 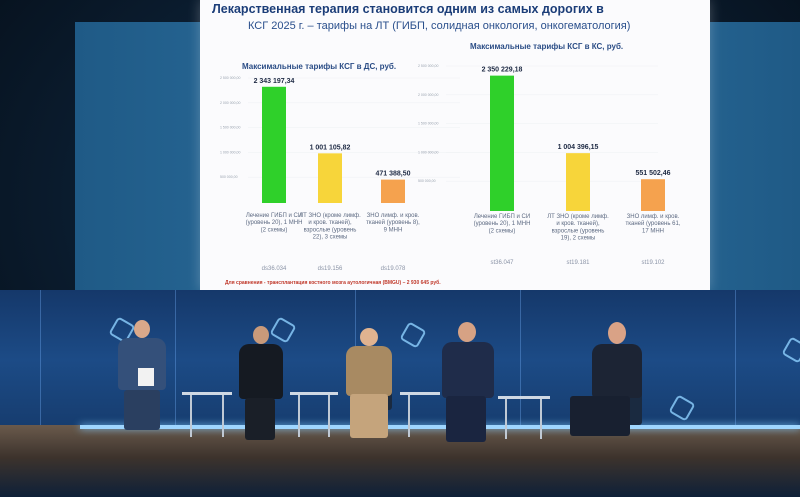 What do you see at coordinates (400, 461) in the screenshot?
I see `stage-floor` at bounding box center [400, 461].